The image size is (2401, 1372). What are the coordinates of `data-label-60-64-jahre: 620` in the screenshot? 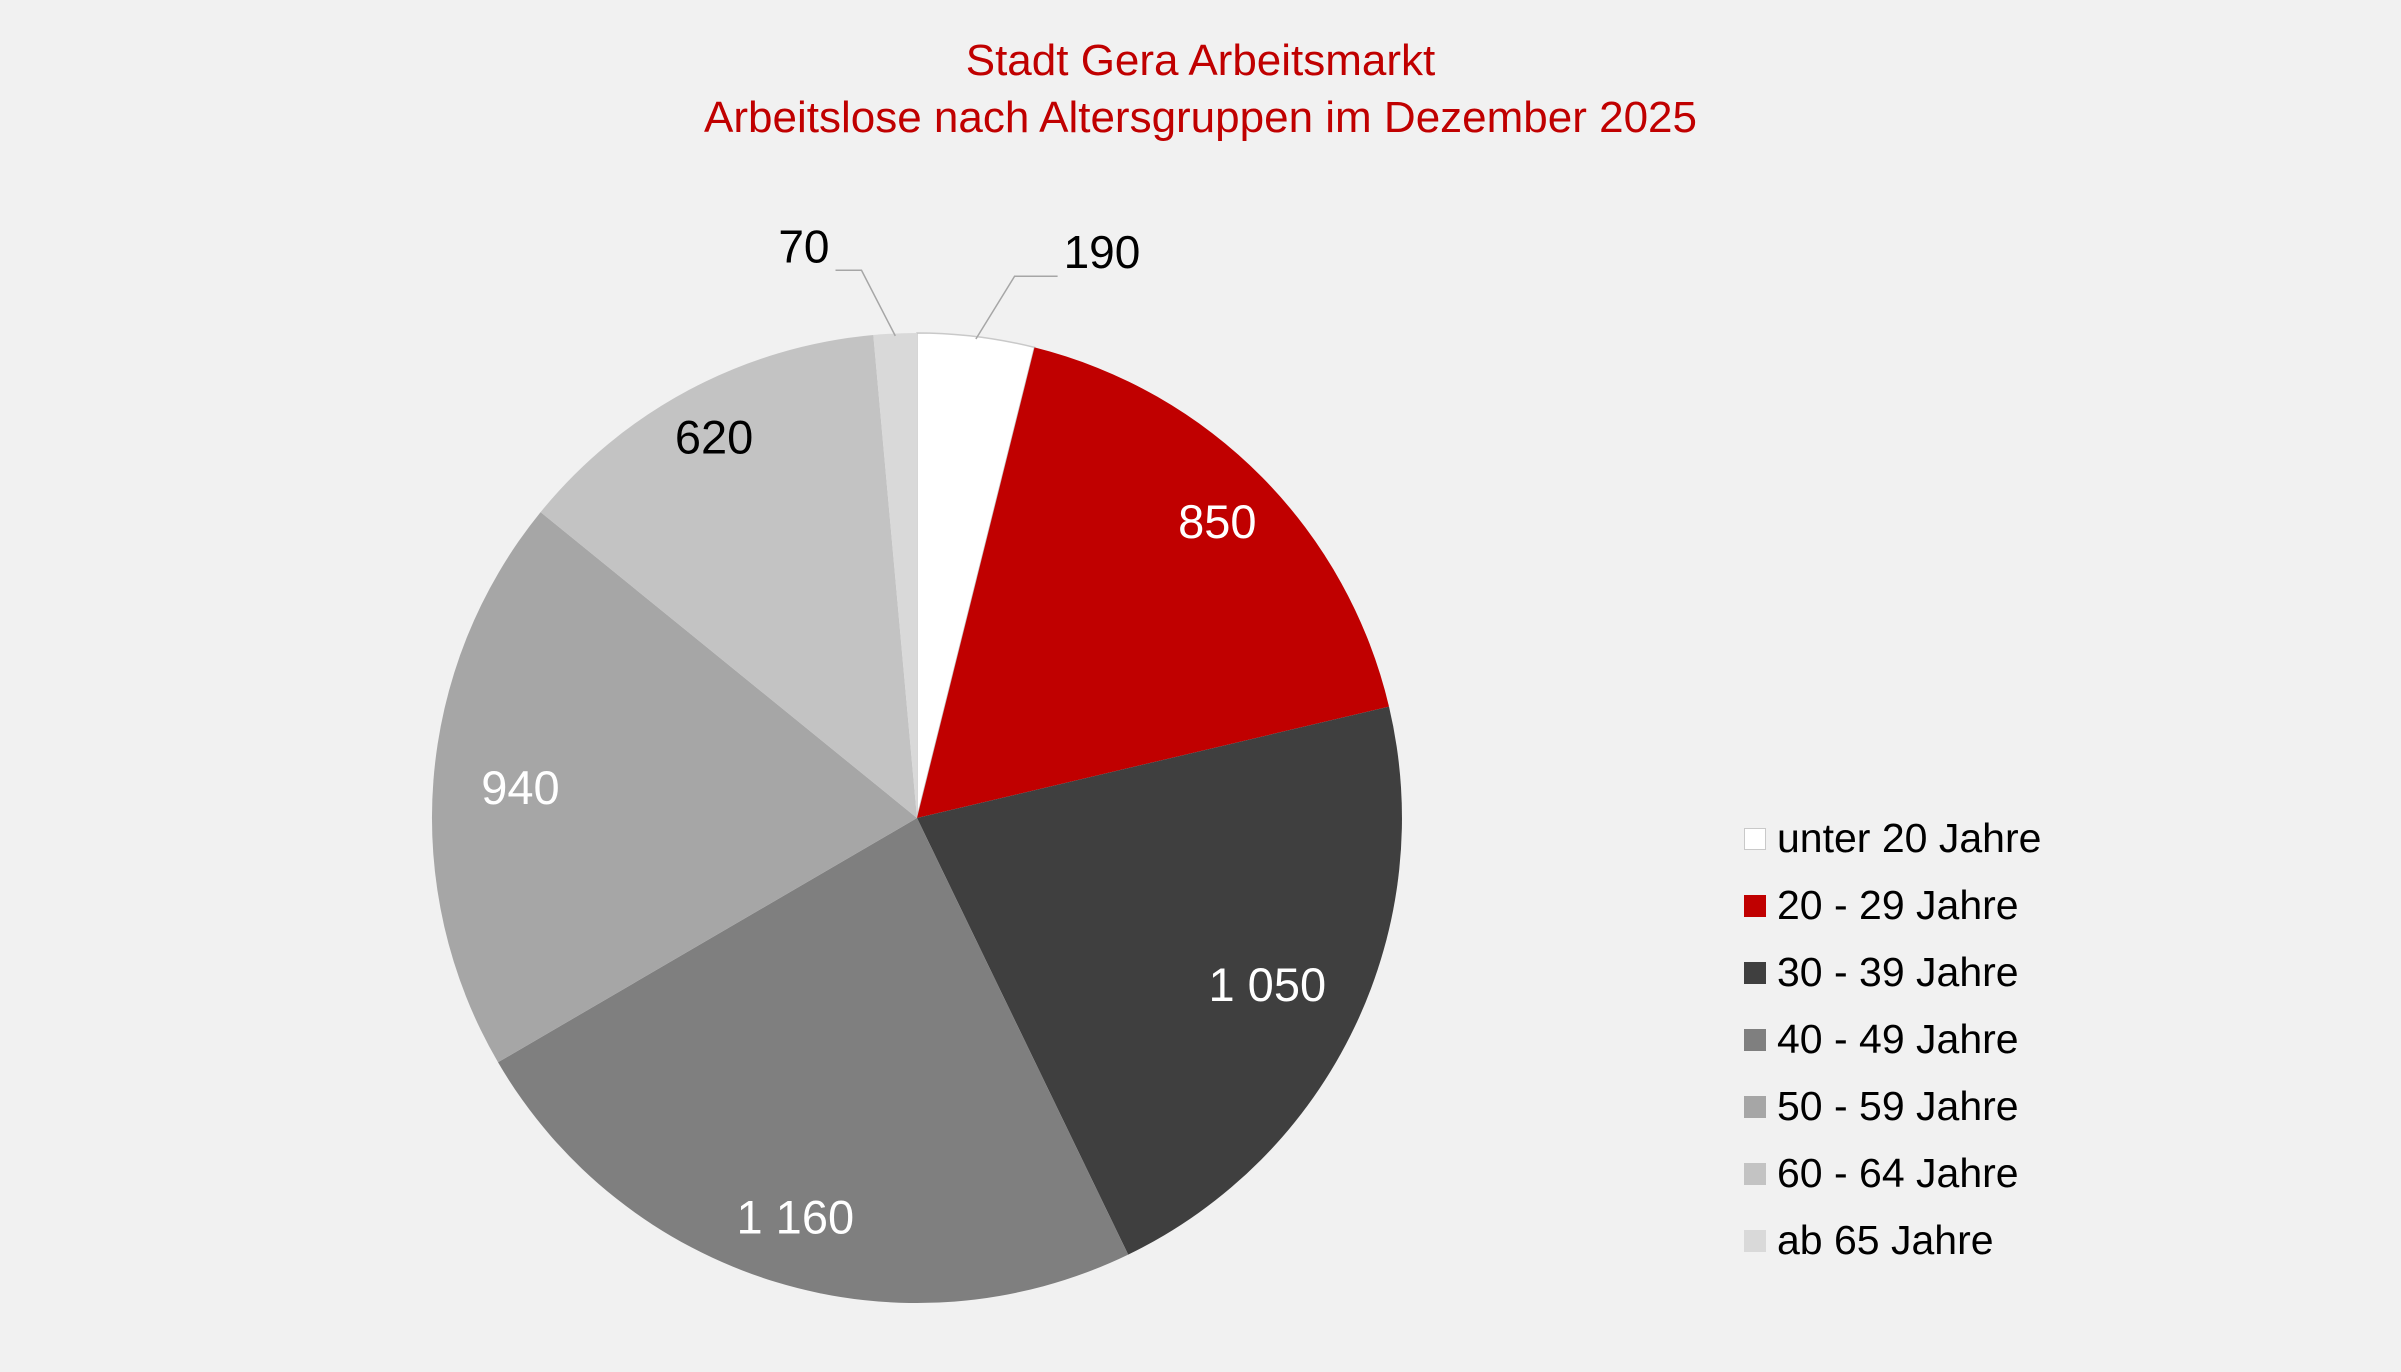 It's located at (714, 437).